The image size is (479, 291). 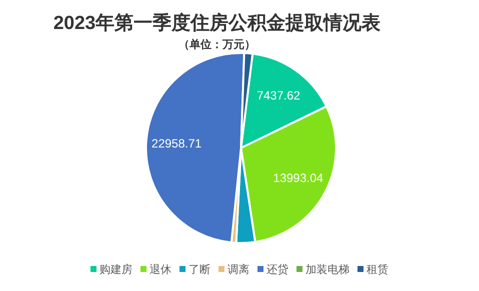 What do you see at coordinates (298, 178) in the screenshot?
I see `data-label: 13993.04` at bounding box center [298, 178].